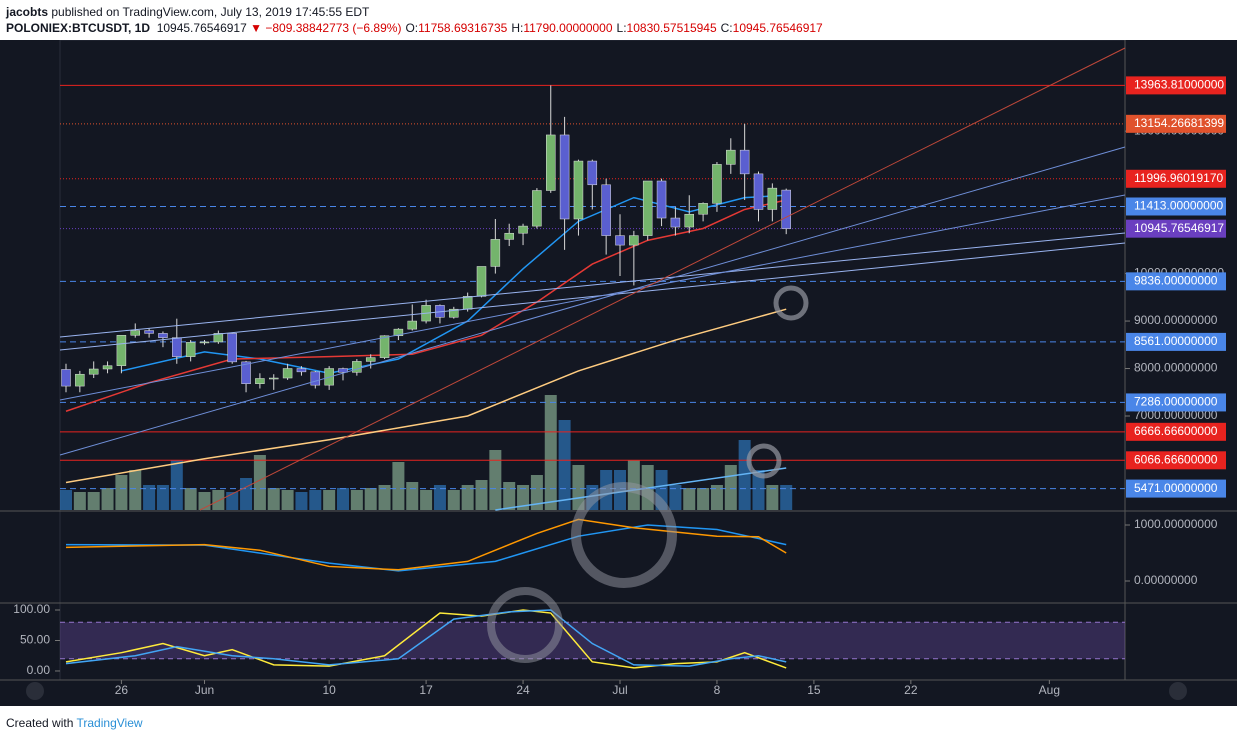 This screenshot has width=1237, height=742. I want to click on trend-line, so click(592, 285).